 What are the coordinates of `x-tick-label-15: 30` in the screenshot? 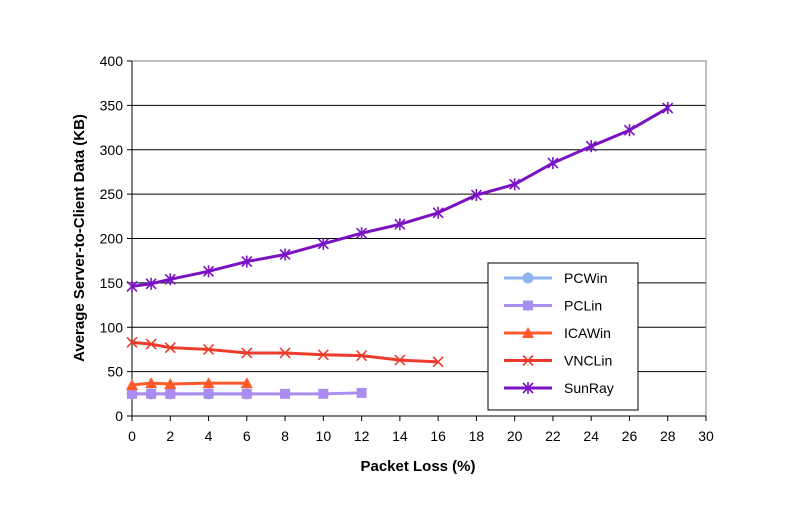 It's located at (706, 436).